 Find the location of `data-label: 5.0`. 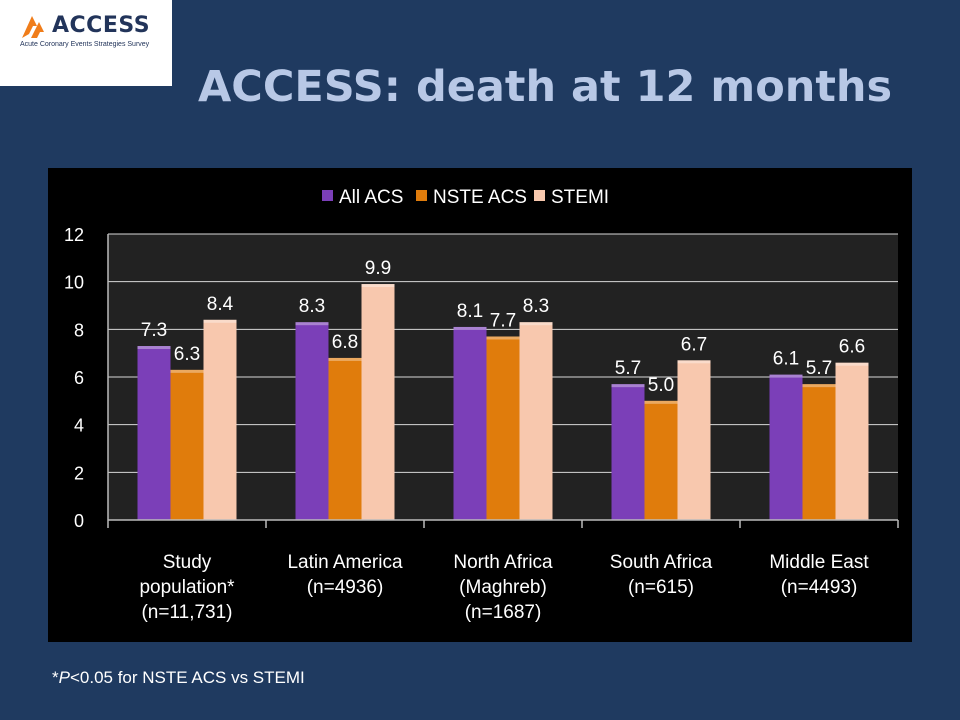

data-label: 5.0 is located at coordinates (661, 385).